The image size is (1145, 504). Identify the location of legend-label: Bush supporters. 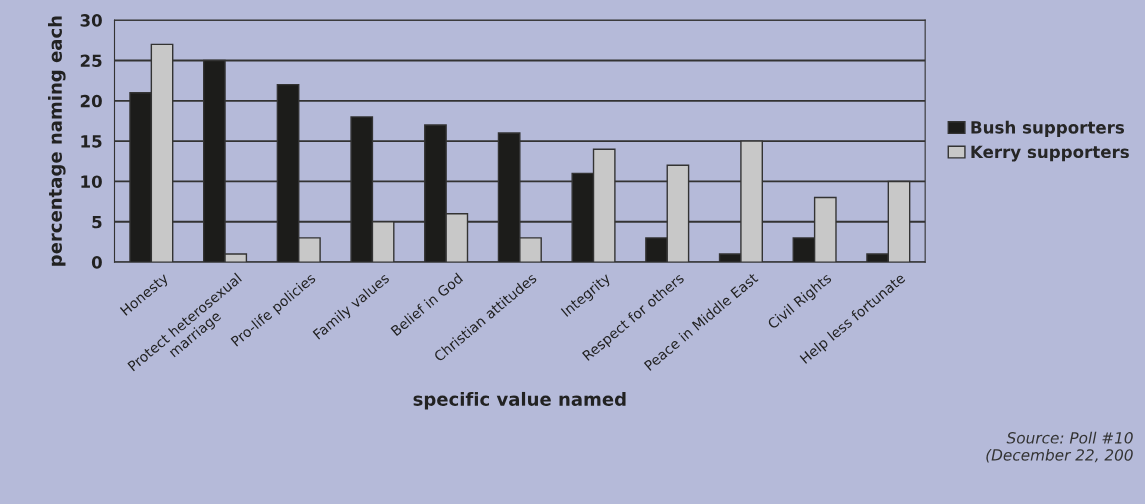
(1048, 128).